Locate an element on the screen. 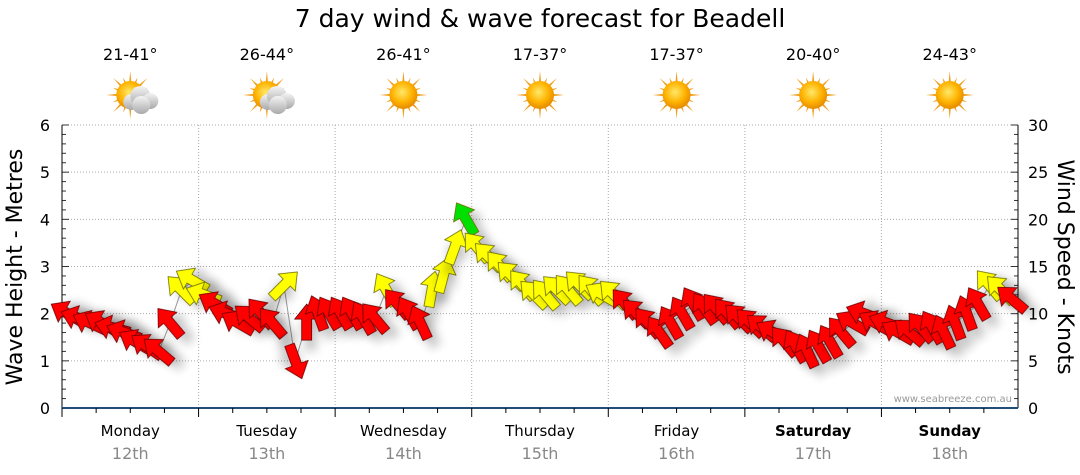  left-tick-label: 5 is located at coordinates (45, 172).